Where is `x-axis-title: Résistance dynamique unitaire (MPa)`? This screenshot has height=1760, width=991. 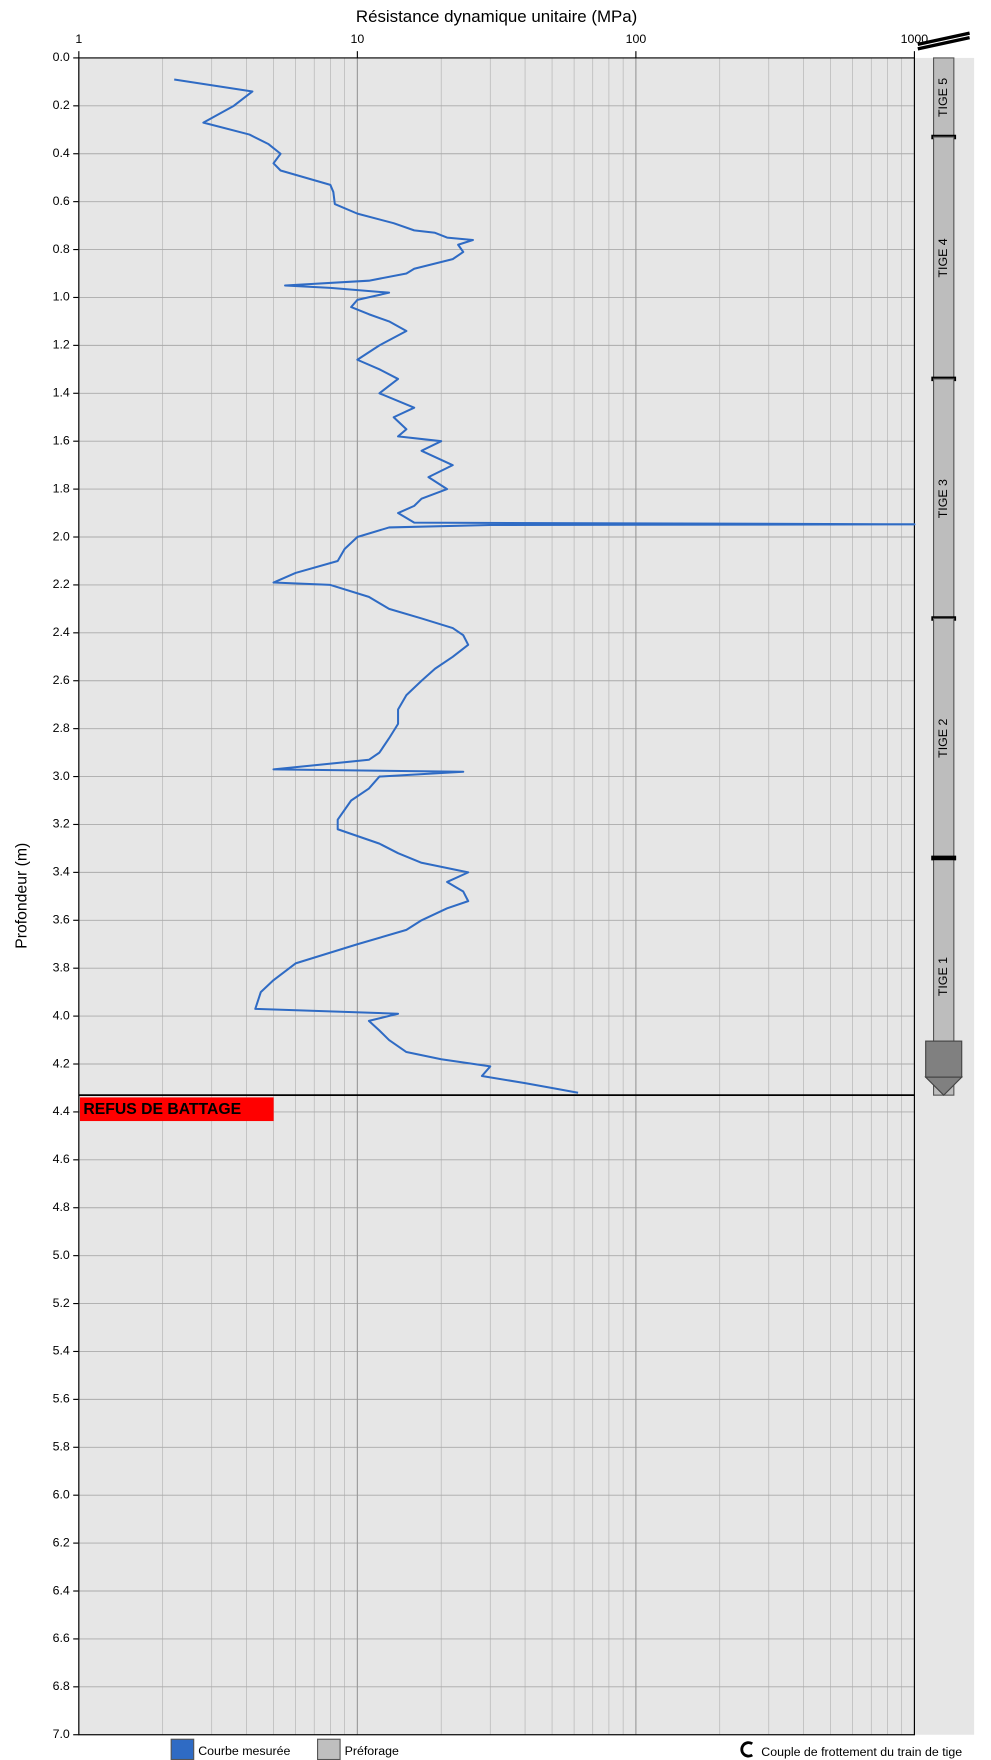 x-axis-title: Résistance dynamique unitaire (MPa) is located at coordinates (496, 16).